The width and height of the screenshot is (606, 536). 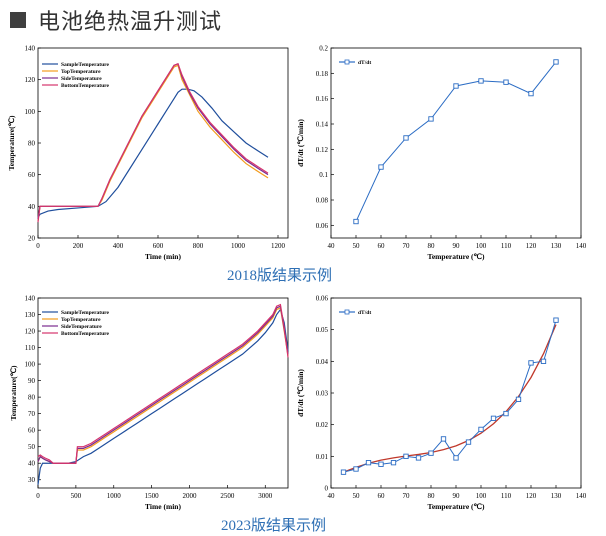 What do you see at coordinates (32, 239) in the screenshot?
I see `y-tick-label: 20` at bounding box center [32, 239].